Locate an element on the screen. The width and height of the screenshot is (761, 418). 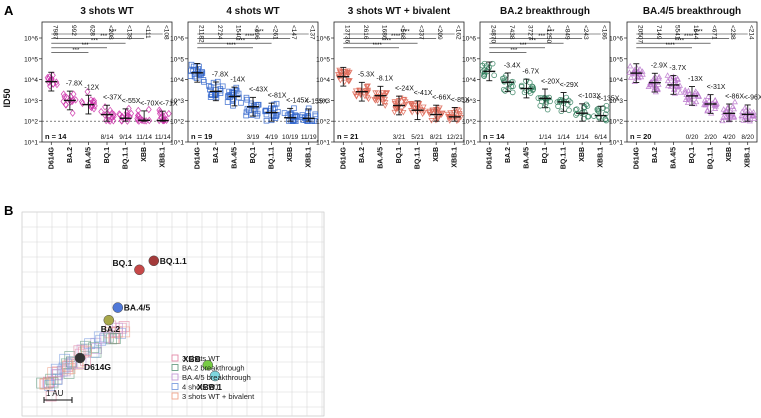
panel-frame is located at coordinates (399, 82).